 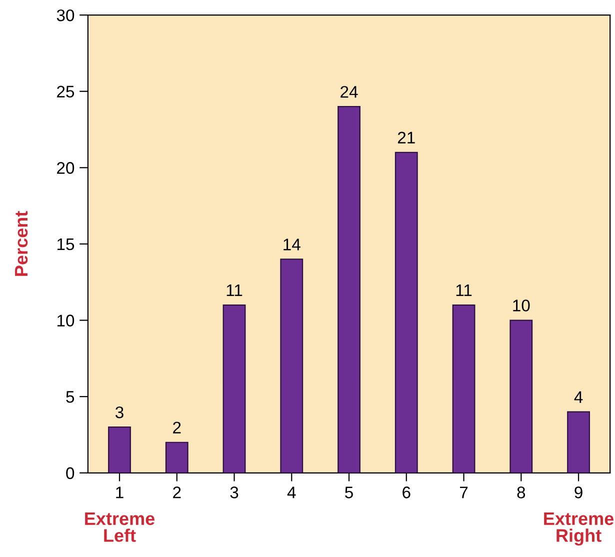 What do you see at coordinates (65, 92) in the screenshot?
I see `y-tick-label: 25` at bounding box center [65, 92].